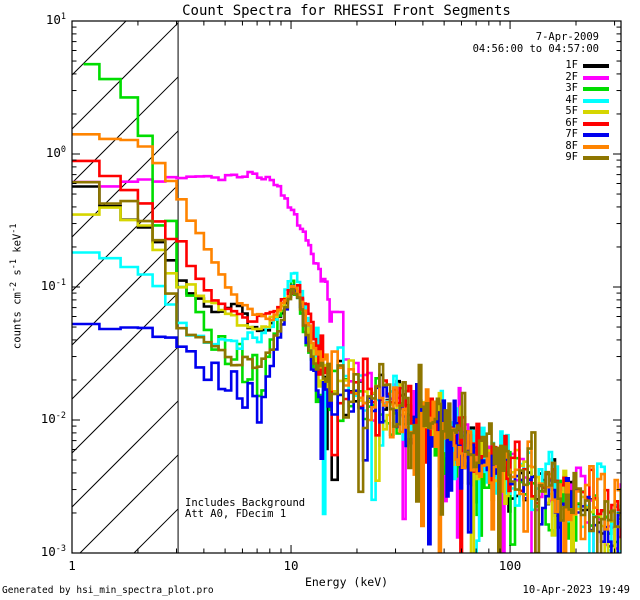  I want to click on observation-interval: 04:56:00 to 04:57:00, so click(535, 49).